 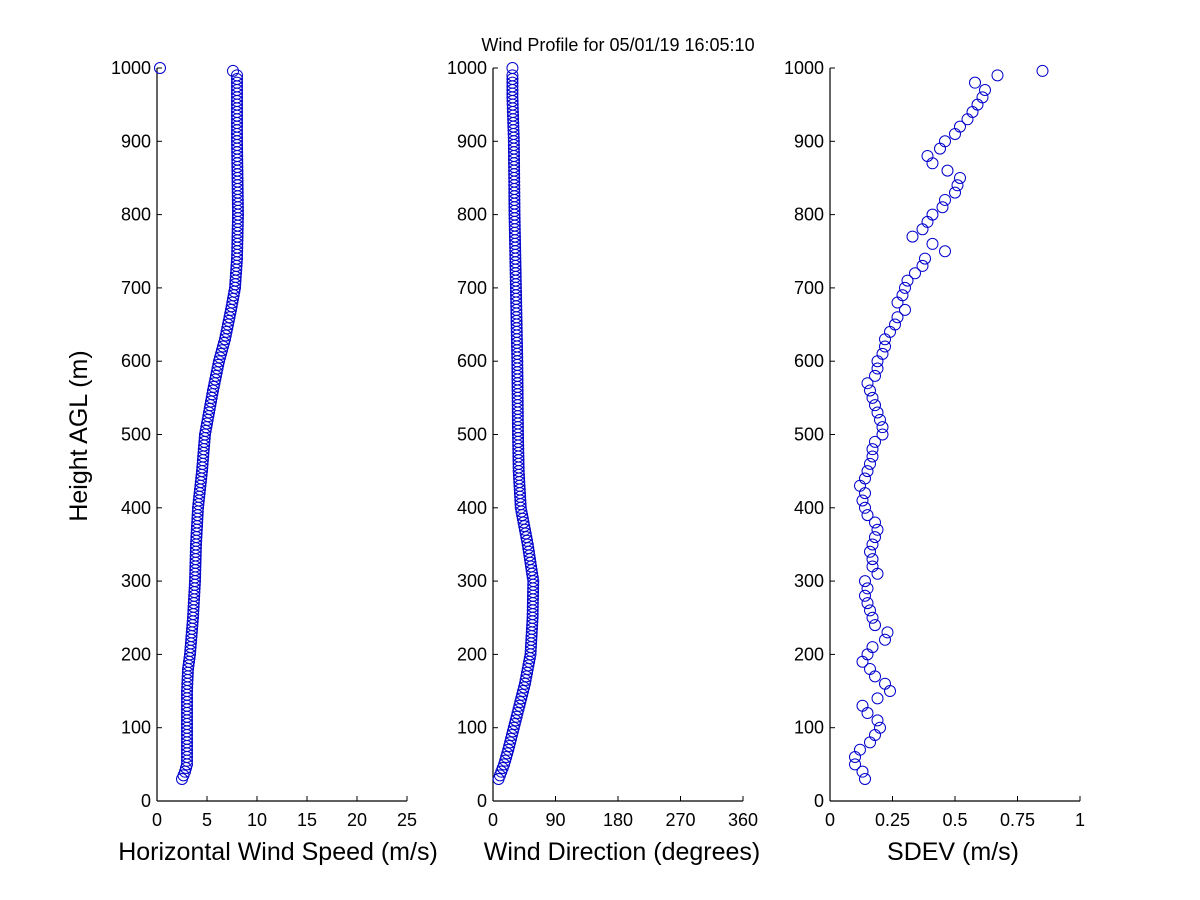 I want to click on direction-ytick-label: 1000, so click(x=467, y=68).